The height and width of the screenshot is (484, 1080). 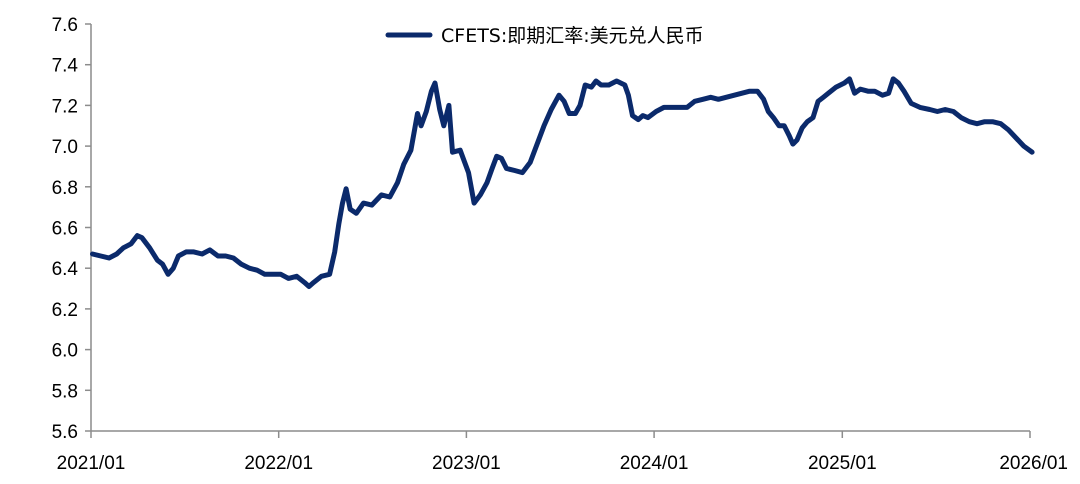 What do you see at coordinates (65, 147) in the screenshot?
I see `y-tick-label: 7.0` at bounding box center [65, 147].